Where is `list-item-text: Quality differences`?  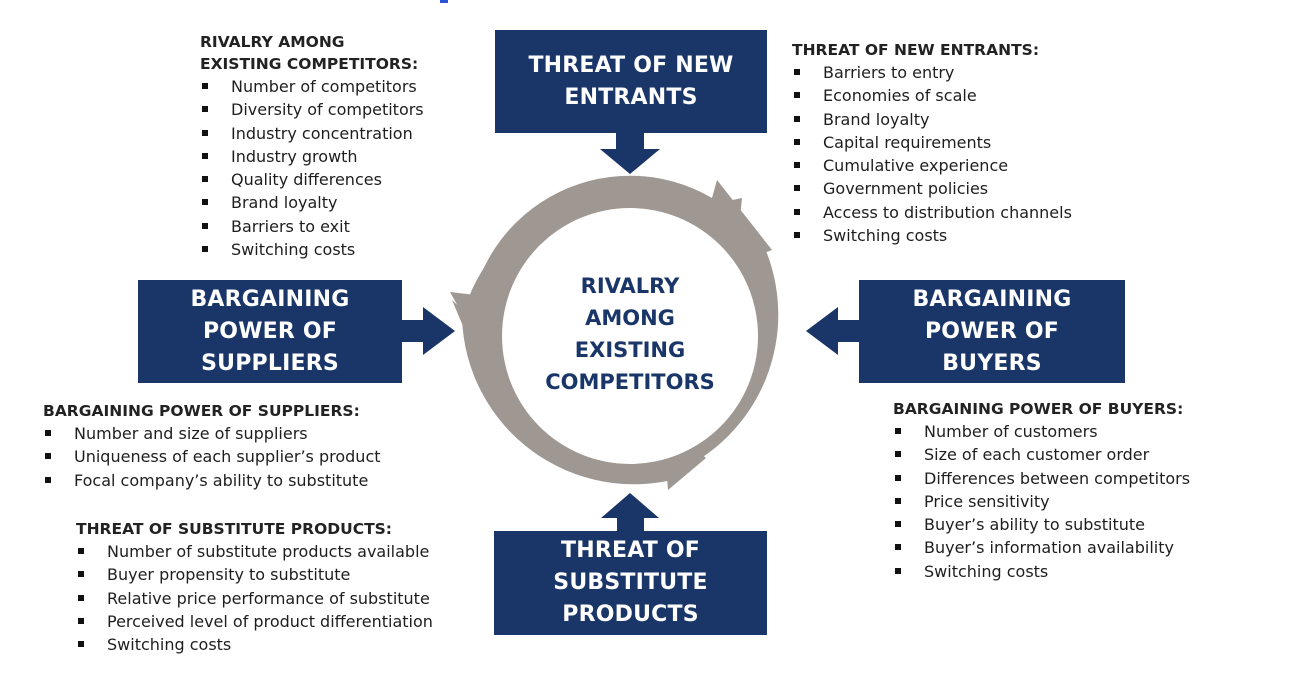 list-item-text: Quality differences is located at coordinates (306, 180).